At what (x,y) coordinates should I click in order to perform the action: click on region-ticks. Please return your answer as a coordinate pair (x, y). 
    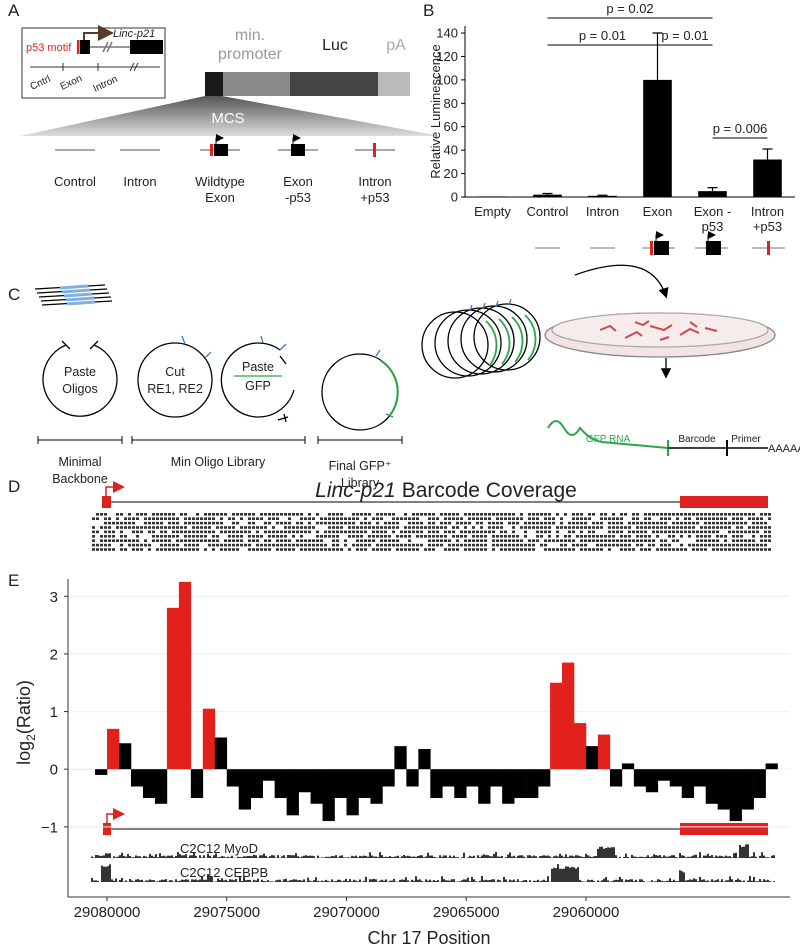
    Looking at the image, I should click on (100, 67).